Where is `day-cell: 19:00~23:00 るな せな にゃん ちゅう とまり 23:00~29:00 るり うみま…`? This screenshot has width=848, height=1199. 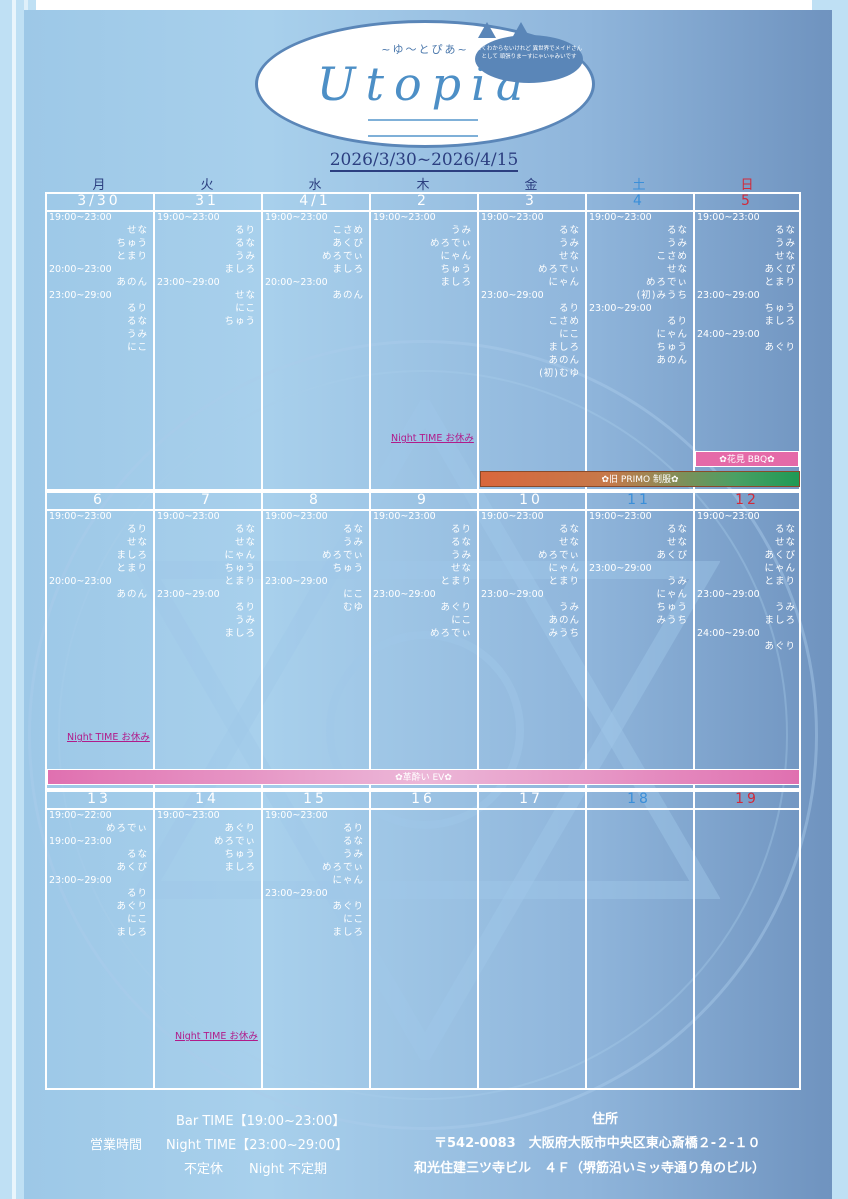 day-cell: 19:00~23:00 るな せな にゃん ちゅう とまり 23:00~29:00 るり うみま… is located at coordinates (207, 575).